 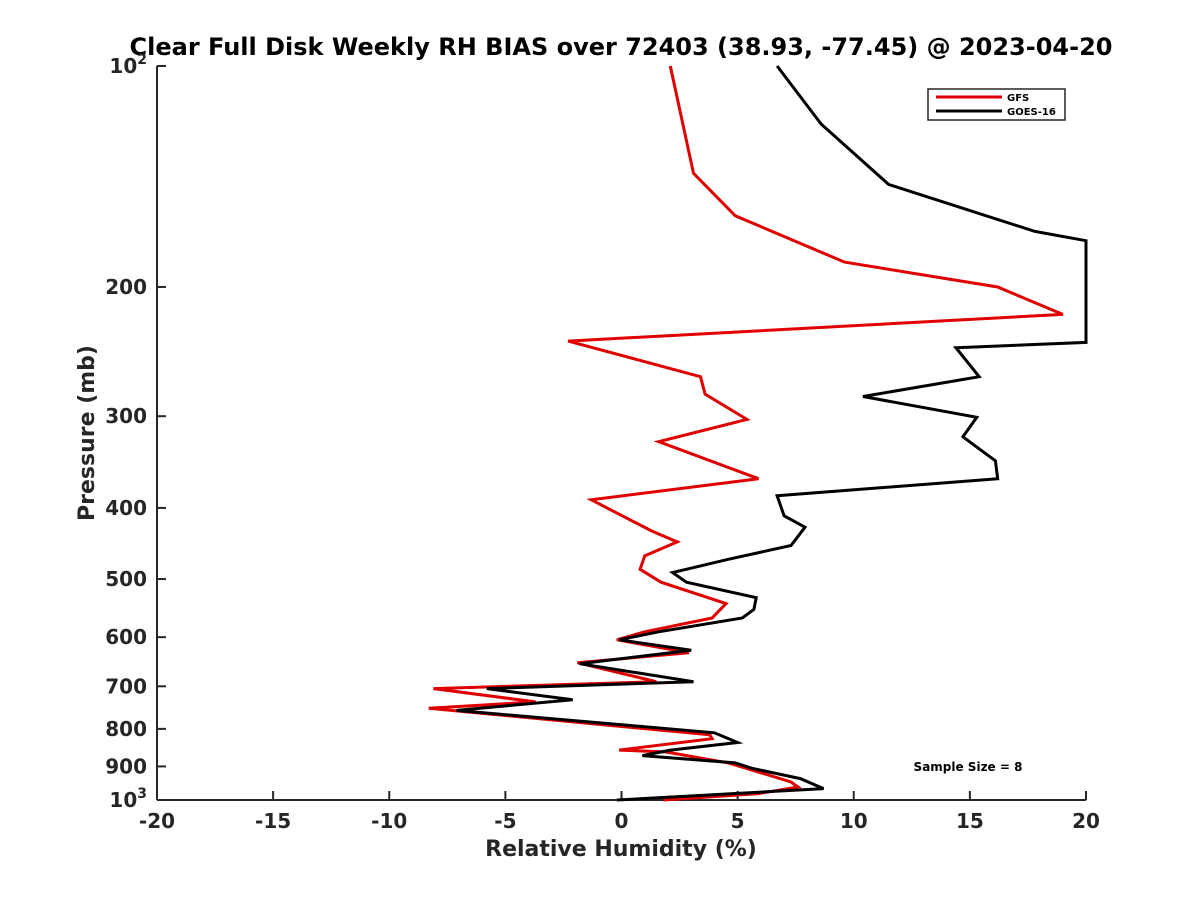 I want to click on y-tick-label: 10², so click(x=128, y=65).